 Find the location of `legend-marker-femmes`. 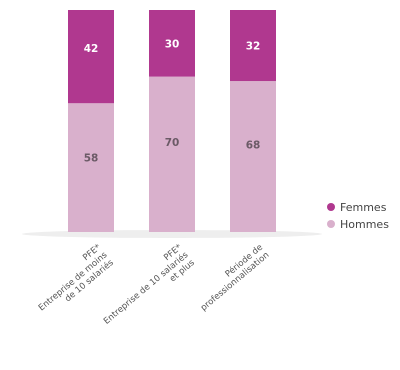

legend-marker-femmes is located at coordinates (331, 207).